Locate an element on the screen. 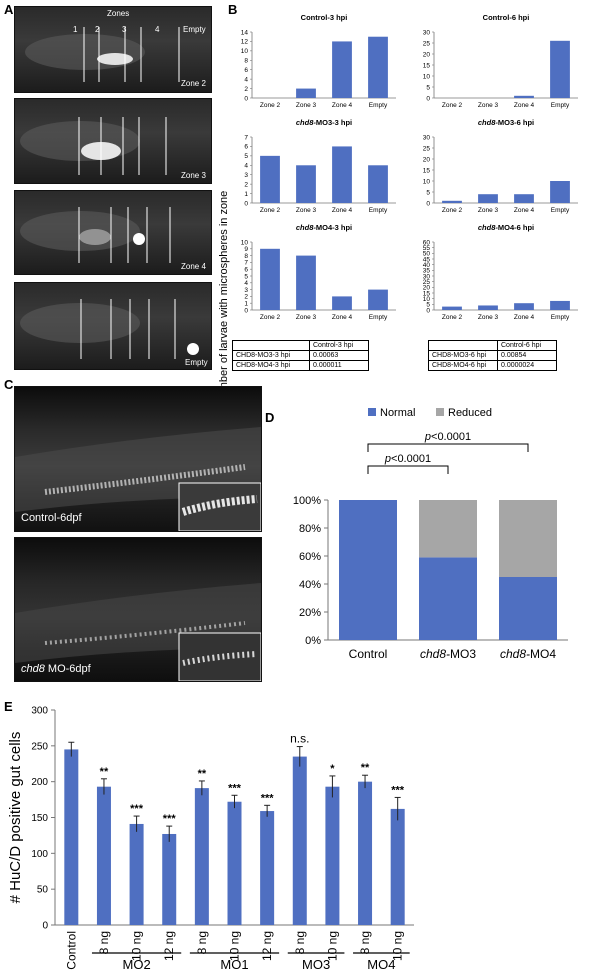  y-tick-label: 60 is located at coordinates (427, 242).